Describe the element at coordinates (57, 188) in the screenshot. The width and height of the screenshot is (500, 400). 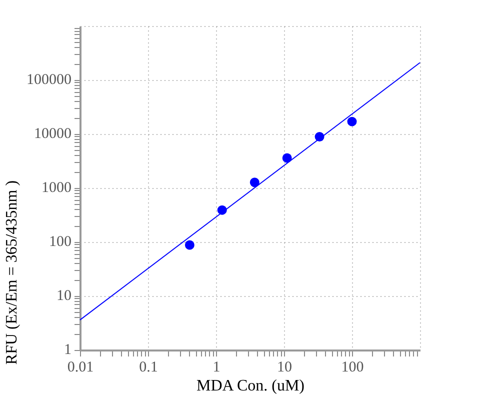
I see `y-tick-label: 1000` at that location.